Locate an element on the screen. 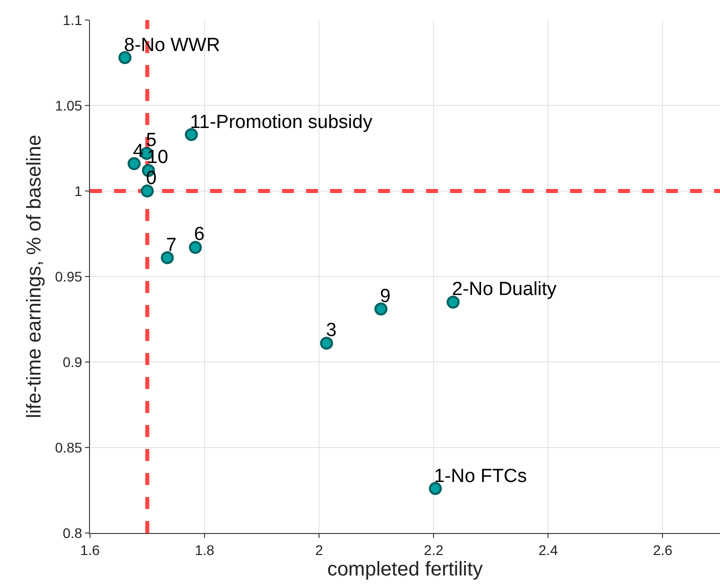 Image resolution: width=720 pixels, height=585 pixels. annotation: 7 is located at coordinates (171, 245).